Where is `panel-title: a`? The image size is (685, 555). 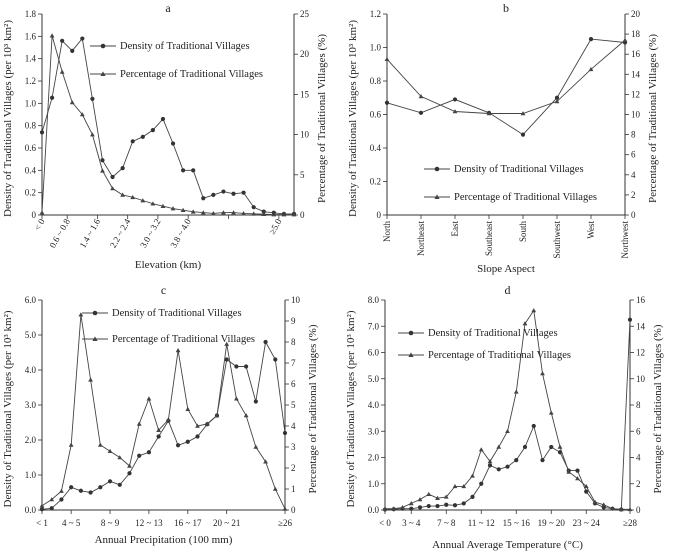
panel-title: a is located at coordinates (168, 8).